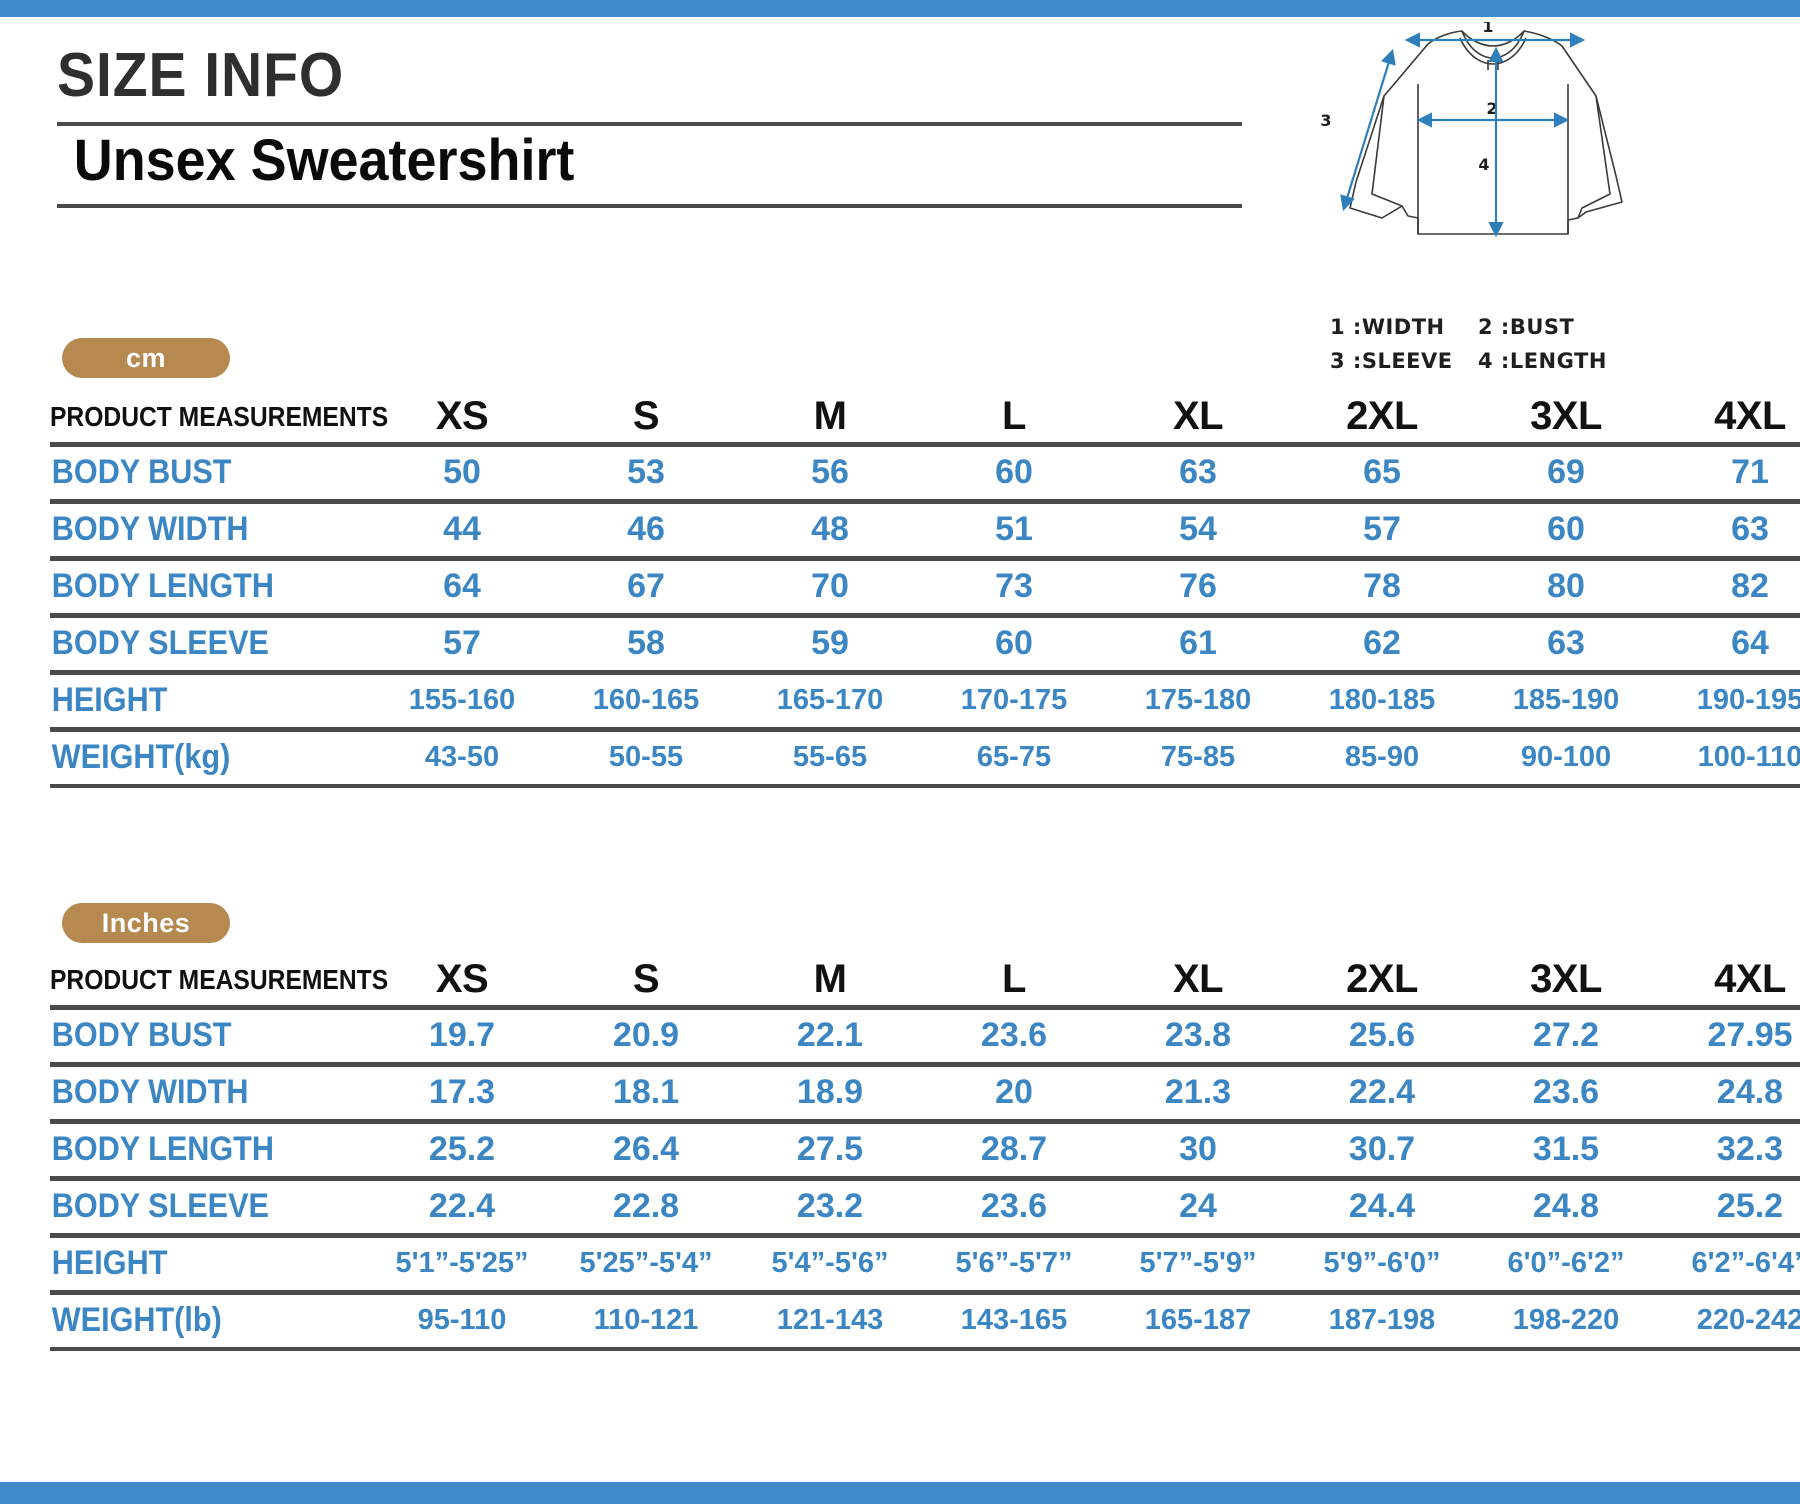 The height and width of the screenshot is (1504, 1800). Describe the element at coordinates (830, 1037) in the screenshot. I see `measurement-cell: 22.1` at that location.